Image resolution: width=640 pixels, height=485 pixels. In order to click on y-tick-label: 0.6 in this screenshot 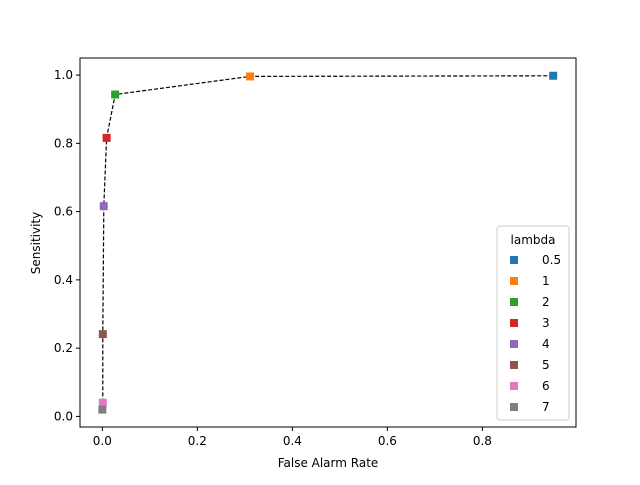, I will do `click(63, 212)`.